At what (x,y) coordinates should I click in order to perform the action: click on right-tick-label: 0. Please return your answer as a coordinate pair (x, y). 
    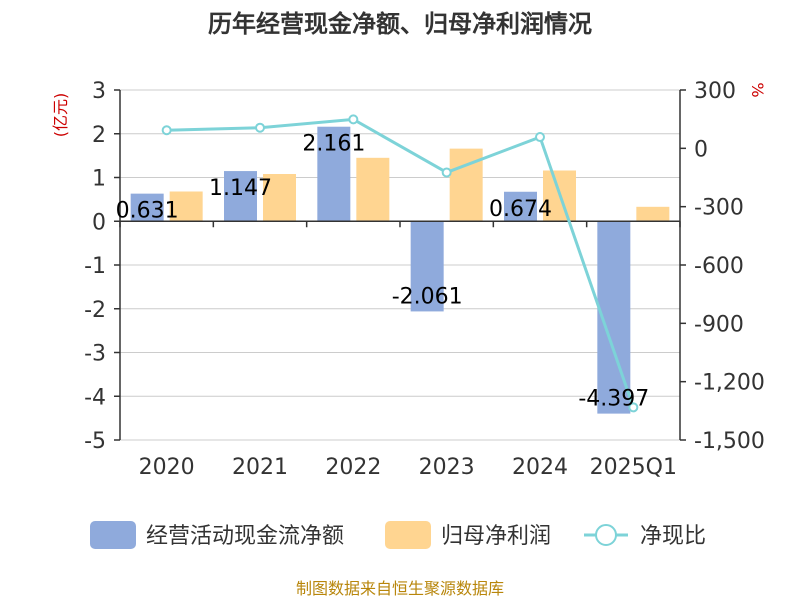
    Looking at the image, I should click on (701, 149).